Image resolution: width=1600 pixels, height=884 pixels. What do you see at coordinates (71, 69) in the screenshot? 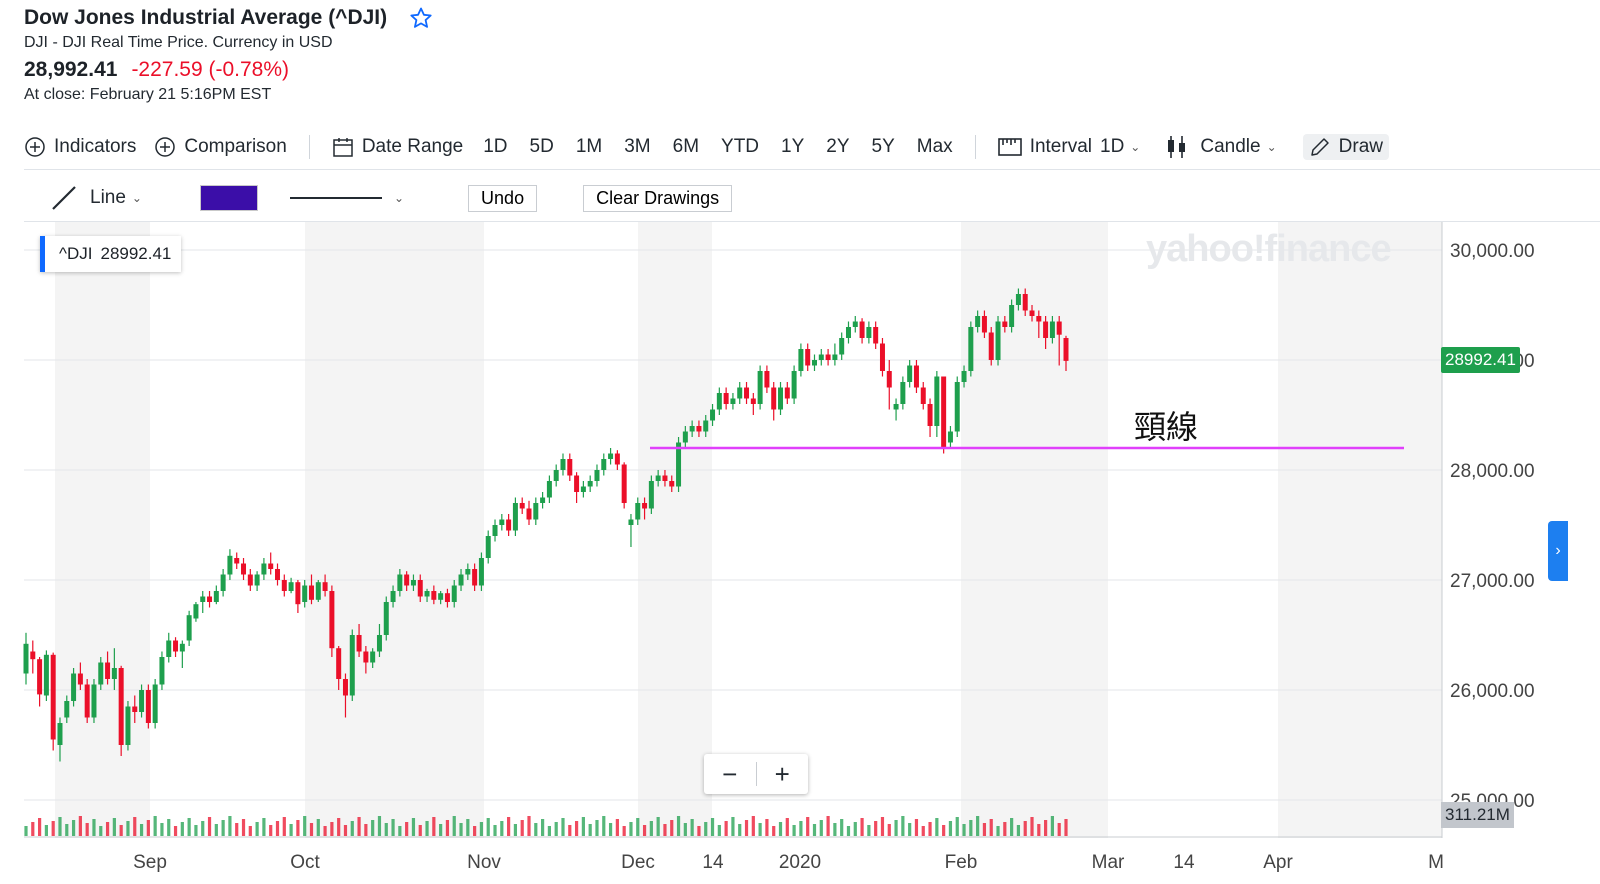
I see `current-price: 28,992.41` at bounding box center [71, 69].